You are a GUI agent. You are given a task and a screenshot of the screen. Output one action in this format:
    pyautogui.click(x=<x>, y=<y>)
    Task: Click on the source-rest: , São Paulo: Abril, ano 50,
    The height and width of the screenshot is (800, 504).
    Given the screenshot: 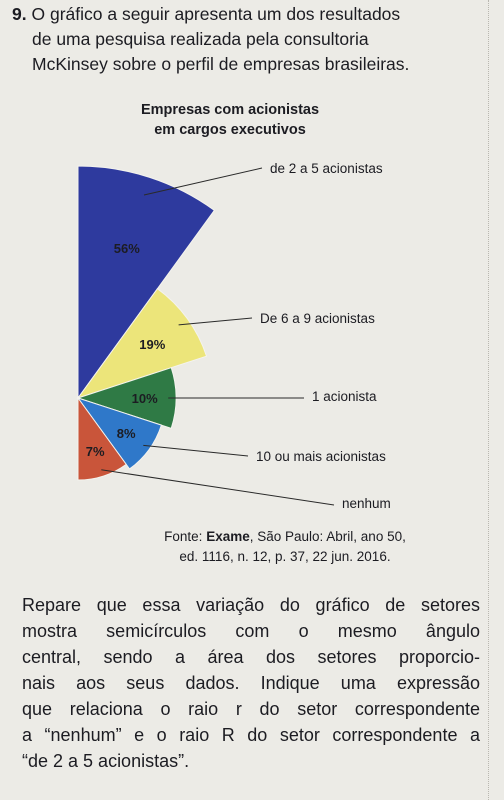 What is the action you would take?
    pyautogui.click(x=327, y=536)
    